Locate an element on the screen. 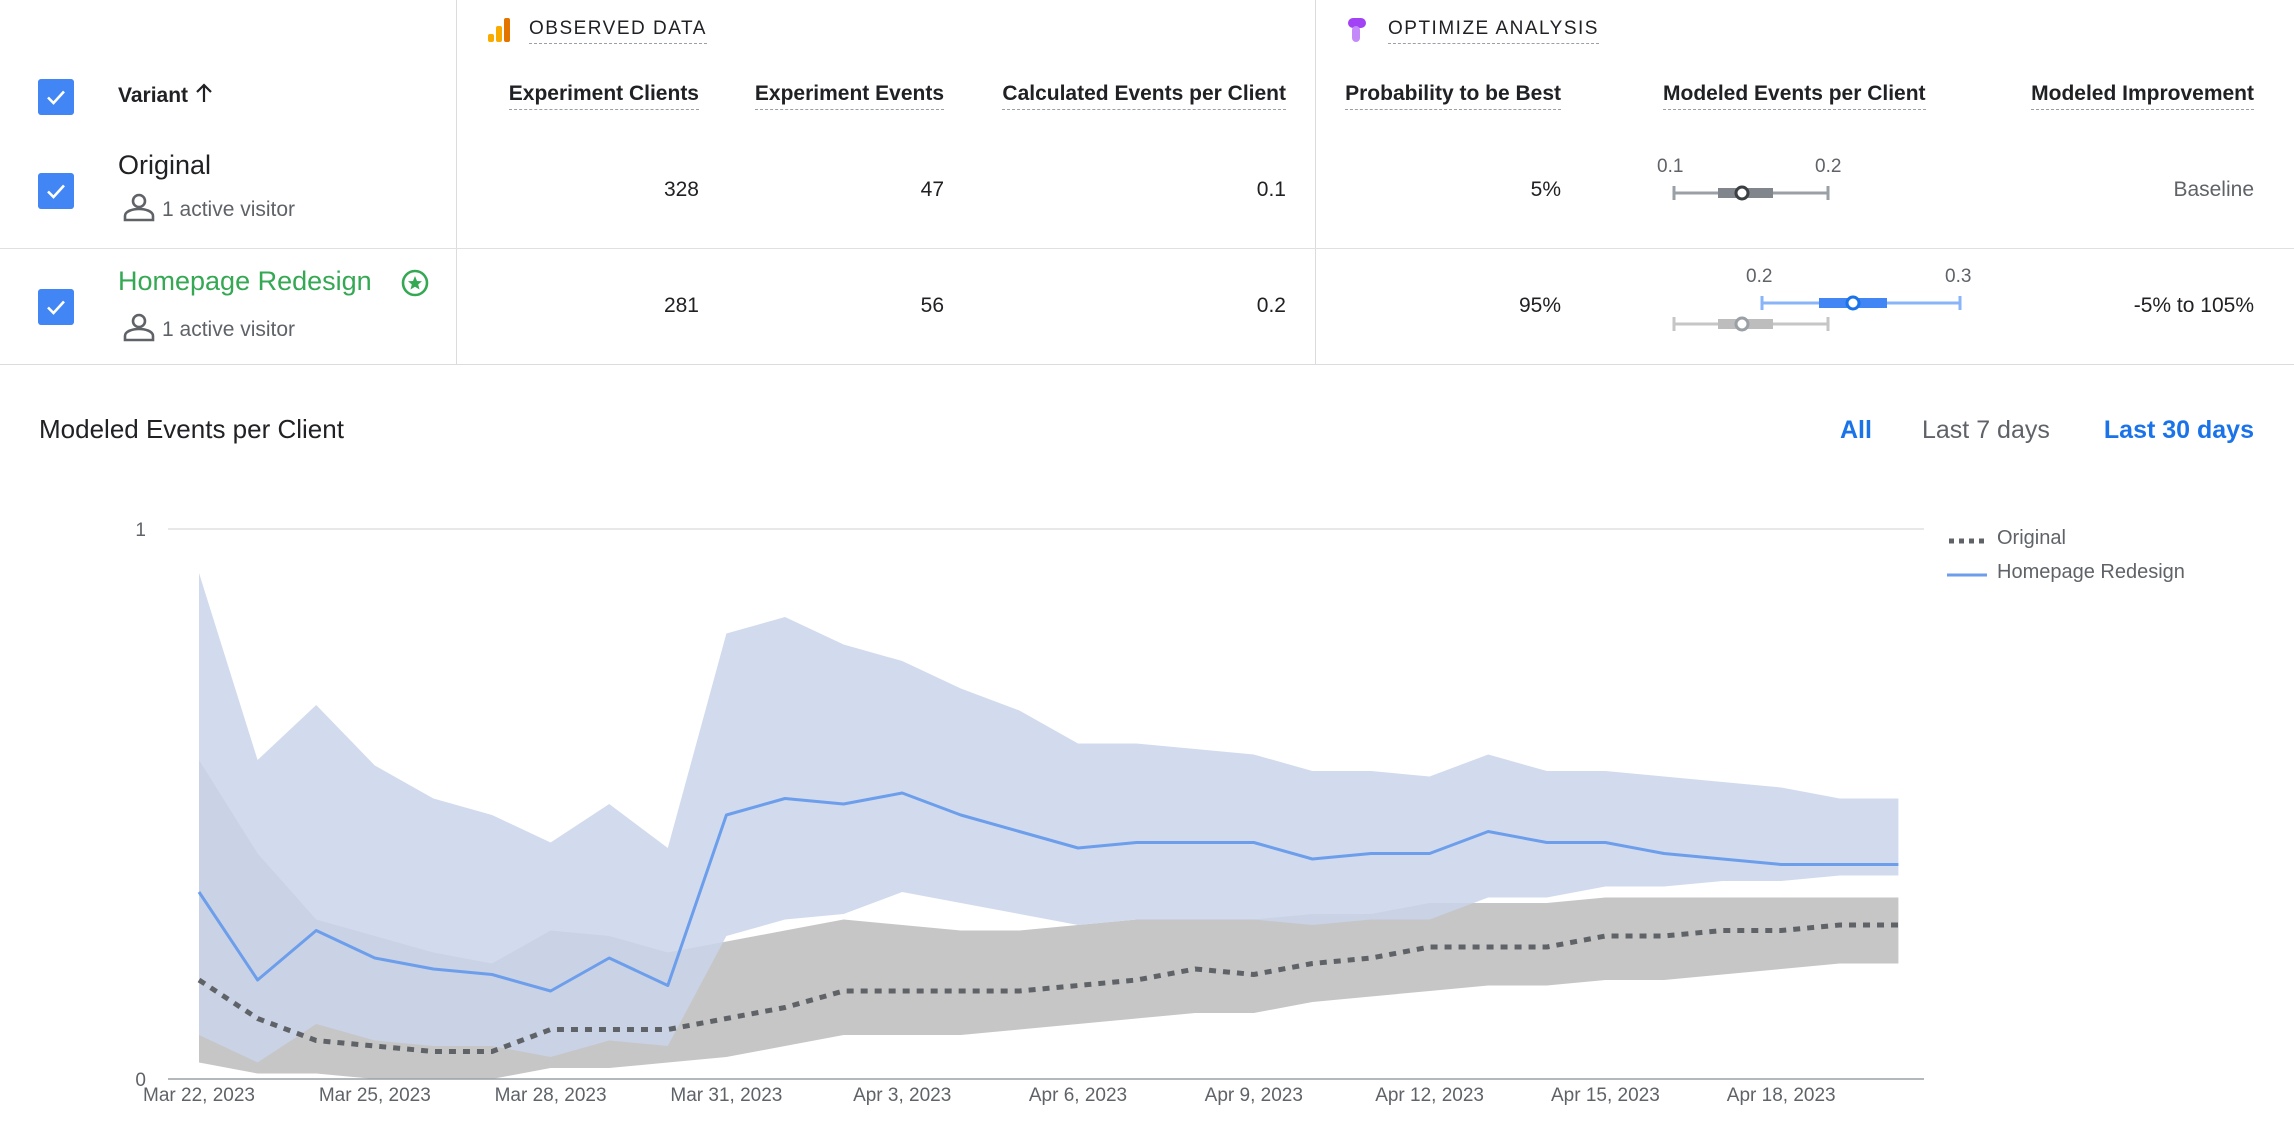 The image size is (2294, 1122). optimize-analysis-title: OPTIMIZE ANALYSIS is located at coordinates (1493, 31).